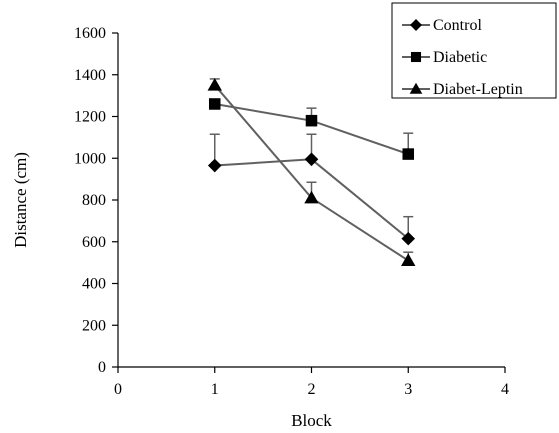  What do you see at coordinates (311, 420) in the screenshot?
I see `x-axis-label: Block` at bounding box center [311, 420].